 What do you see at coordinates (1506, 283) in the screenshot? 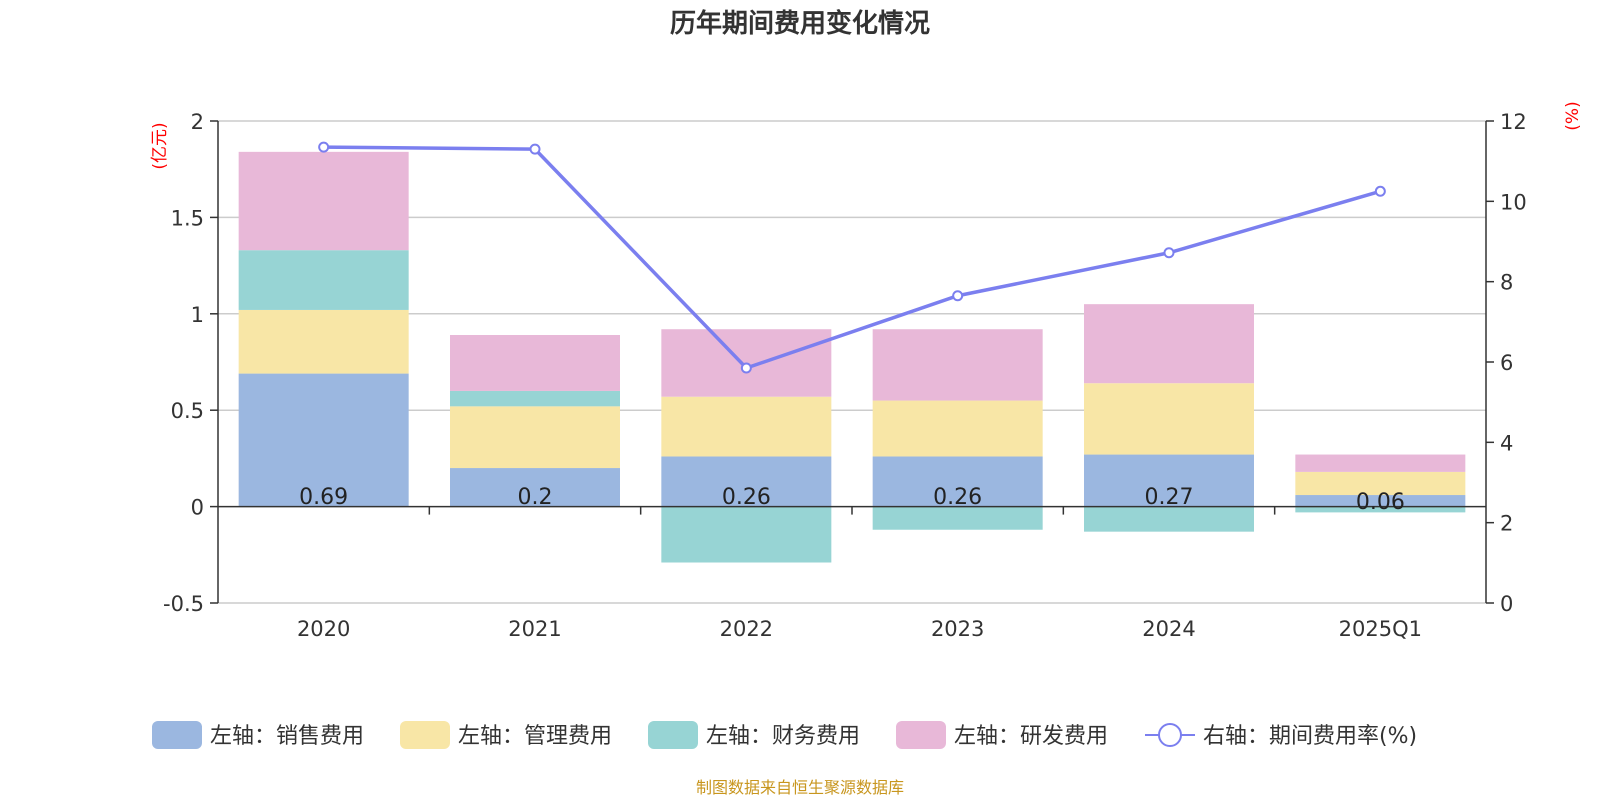
I see `right-tick-label: 8` at bounding box center [1506, 283].